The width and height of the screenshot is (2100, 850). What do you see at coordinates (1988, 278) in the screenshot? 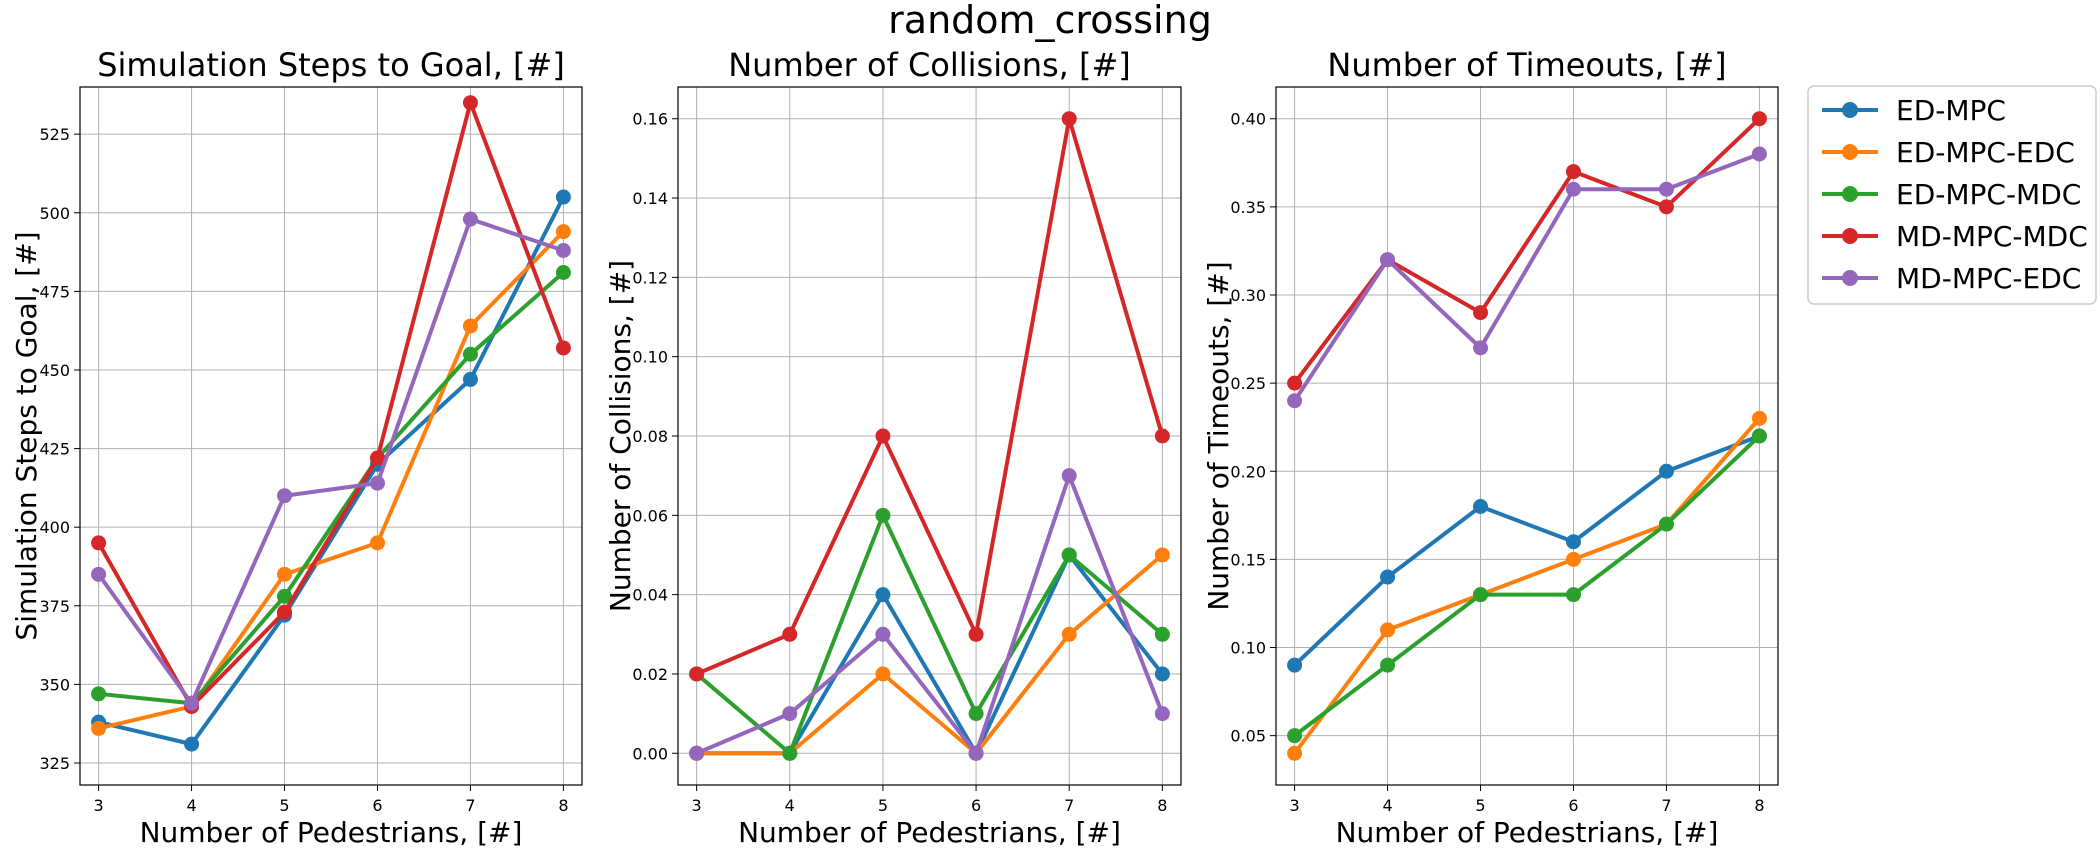
I see `legend-label: MD-MPC-EDC` at bounding box center [1988, 278].